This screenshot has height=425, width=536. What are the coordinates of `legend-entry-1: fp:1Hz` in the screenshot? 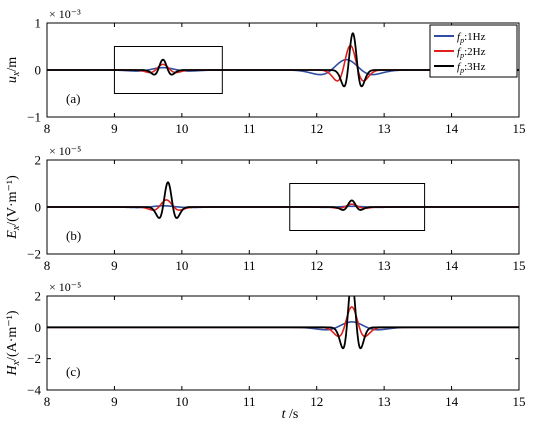 It's located at (471, 38).